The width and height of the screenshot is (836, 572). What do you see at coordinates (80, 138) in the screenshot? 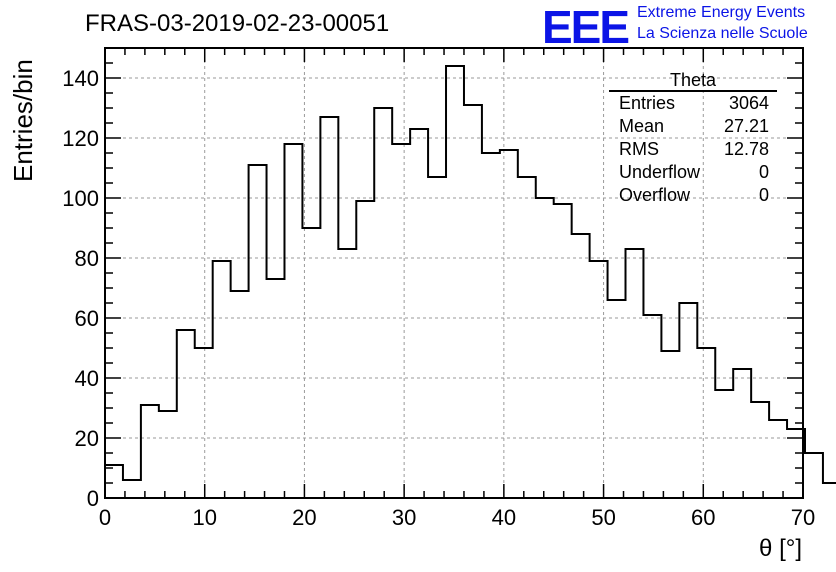
I see `y-tick-label: 120` at bounding box center [80, 138].